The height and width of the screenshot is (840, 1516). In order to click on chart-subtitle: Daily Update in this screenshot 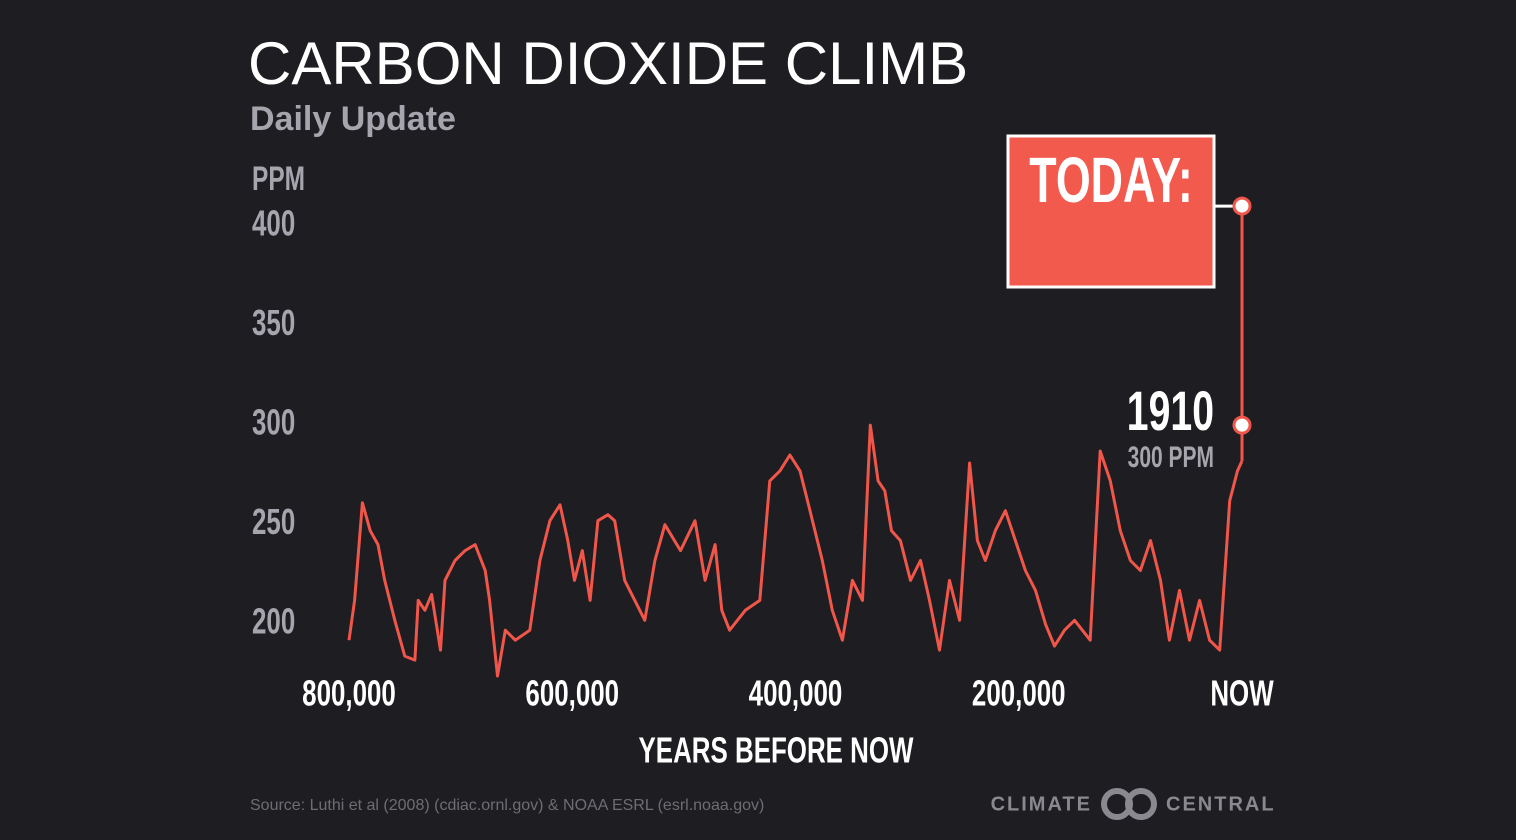, I will do `click(353, 119)`.